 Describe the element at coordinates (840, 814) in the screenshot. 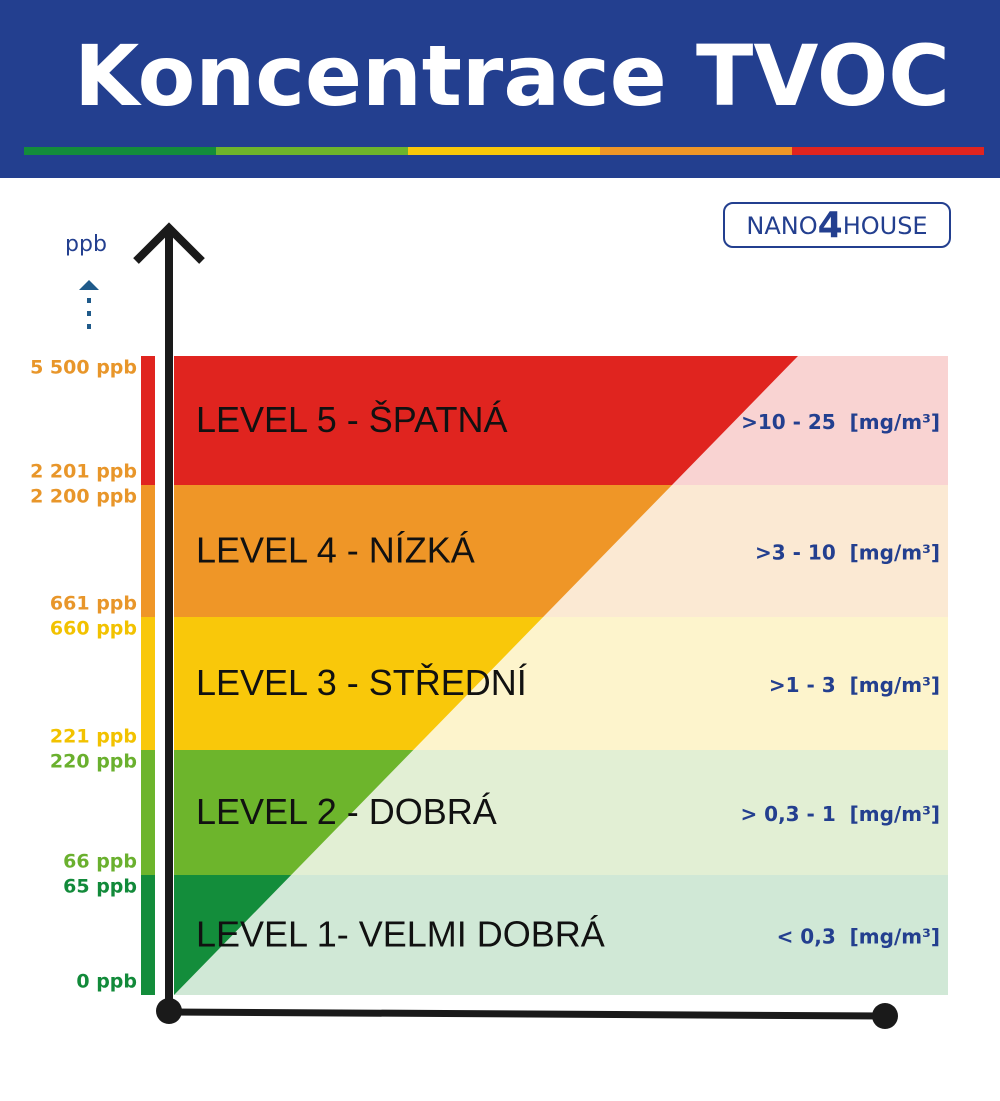

I see `level-range: > 0,3 - 1 [mg/m³]` at that location.